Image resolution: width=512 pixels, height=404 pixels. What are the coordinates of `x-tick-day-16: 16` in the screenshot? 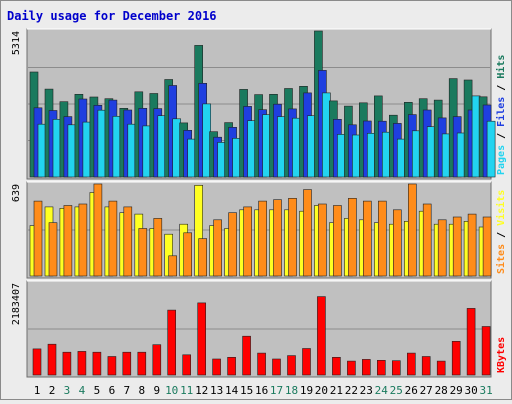 It's located at (261, 390).